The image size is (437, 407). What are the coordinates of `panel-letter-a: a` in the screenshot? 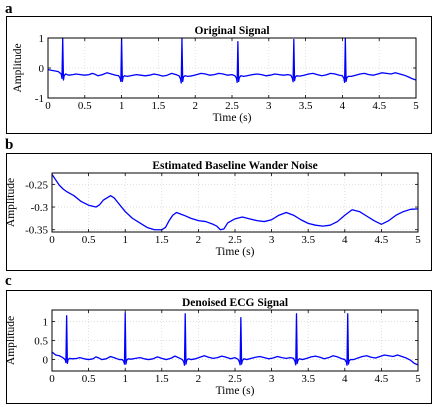 It's located at (9, 9).